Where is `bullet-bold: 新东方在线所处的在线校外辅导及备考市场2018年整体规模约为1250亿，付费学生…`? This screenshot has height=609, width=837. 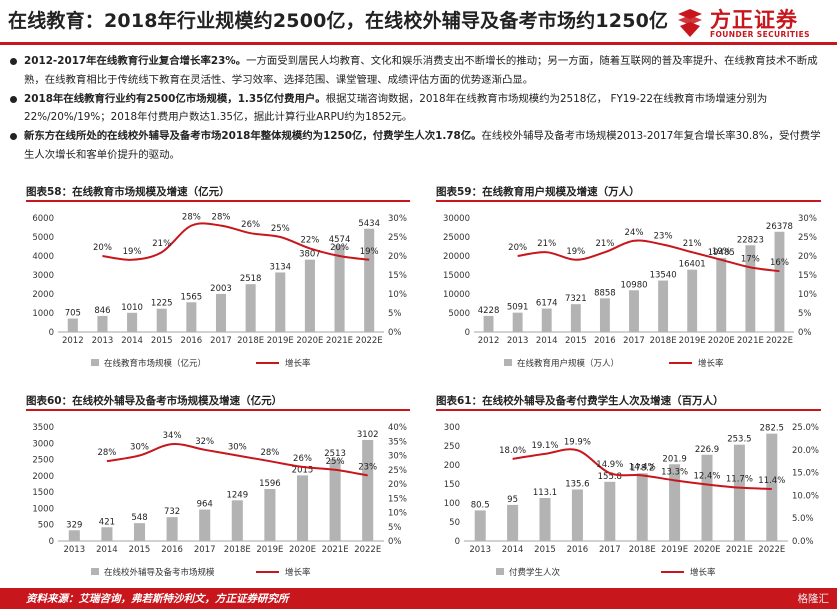 bullet-bold: 新东方在线所处的在线校外辅导及备考市场2018年整体规模约为1250亿，付费学生… is located at coordinates (253, 136).